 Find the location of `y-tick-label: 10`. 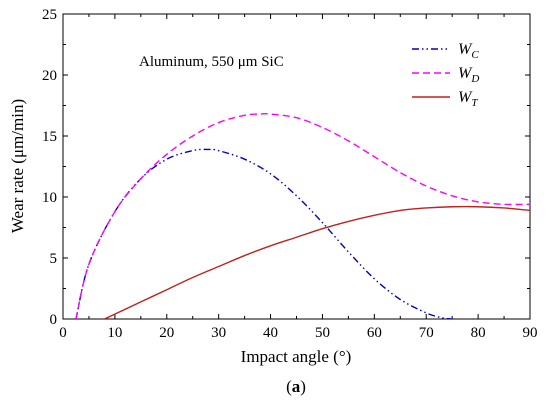

y-tick-label: 10 is located at coordinates (49, 198).